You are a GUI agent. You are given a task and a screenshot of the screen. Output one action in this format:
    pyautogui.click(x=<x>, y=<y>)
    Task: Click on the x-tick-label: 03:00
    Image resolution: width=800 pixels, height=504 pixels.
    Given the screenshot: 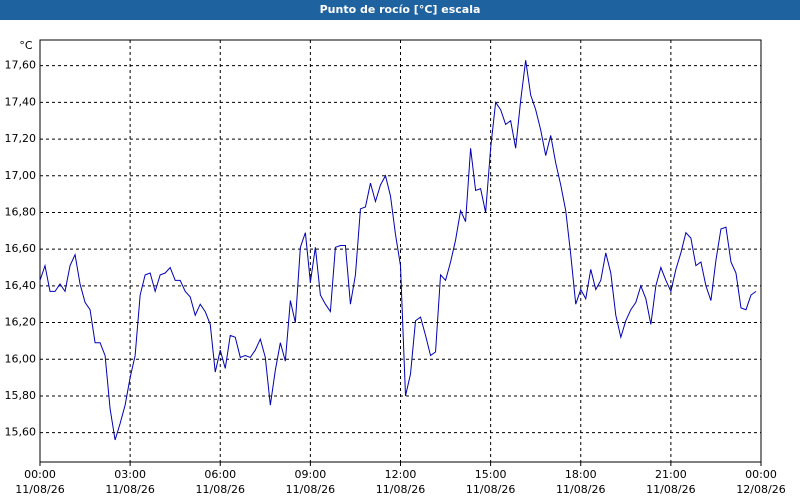 What is the action you would take?
    pyautogui.click(x=130, y=474)
    